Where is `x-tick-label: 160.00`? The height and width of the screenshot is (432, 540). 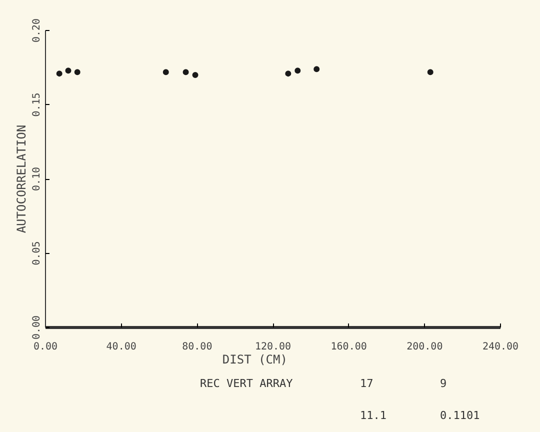
x-tick-label: 160.00 is located at coordinates (348, 347).